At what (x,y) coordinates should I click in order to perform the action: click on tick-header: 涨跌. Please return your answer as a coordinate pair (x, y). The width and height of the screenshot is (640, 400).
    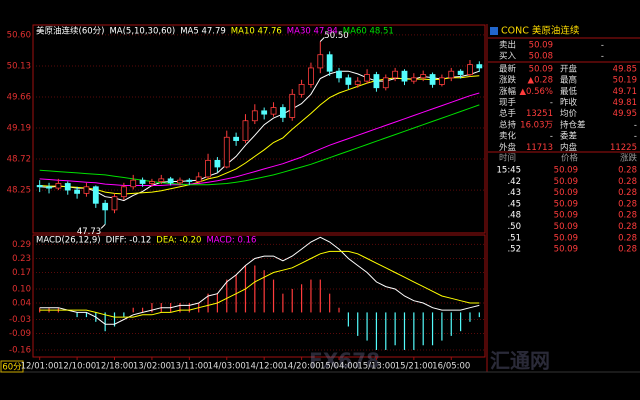
    Looking at the image, I should click on (629, 158).